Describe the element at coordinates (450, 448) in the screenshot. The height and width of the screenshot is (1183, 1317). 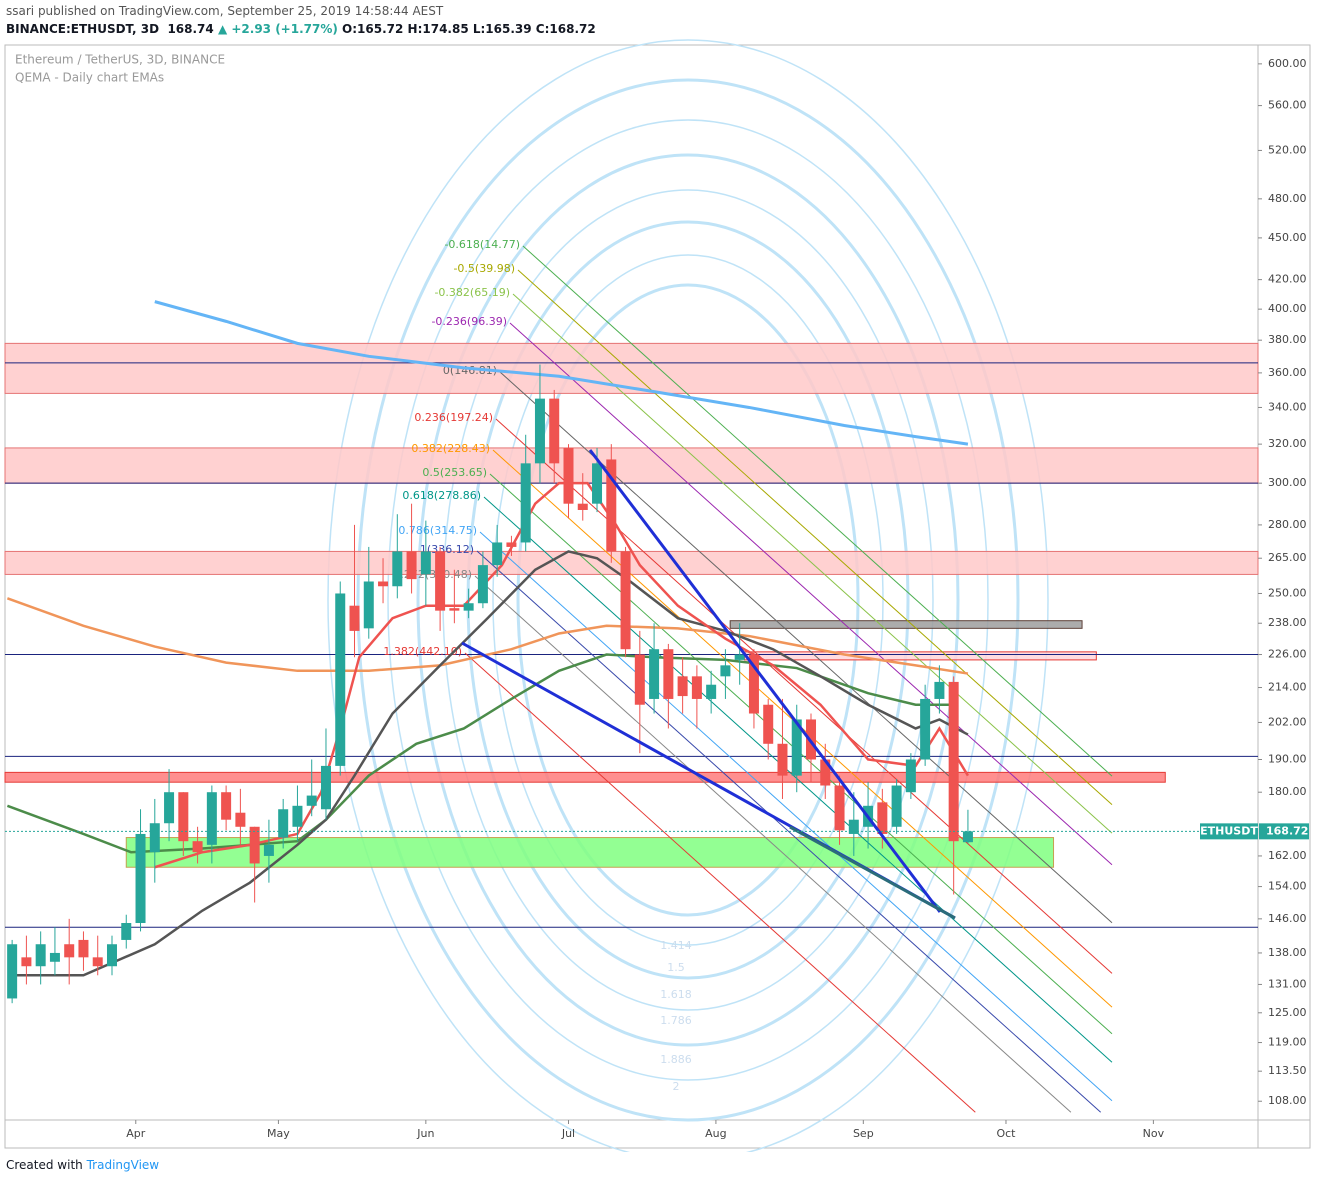
I see `fib-label: 0.382(228.43)` at that location.